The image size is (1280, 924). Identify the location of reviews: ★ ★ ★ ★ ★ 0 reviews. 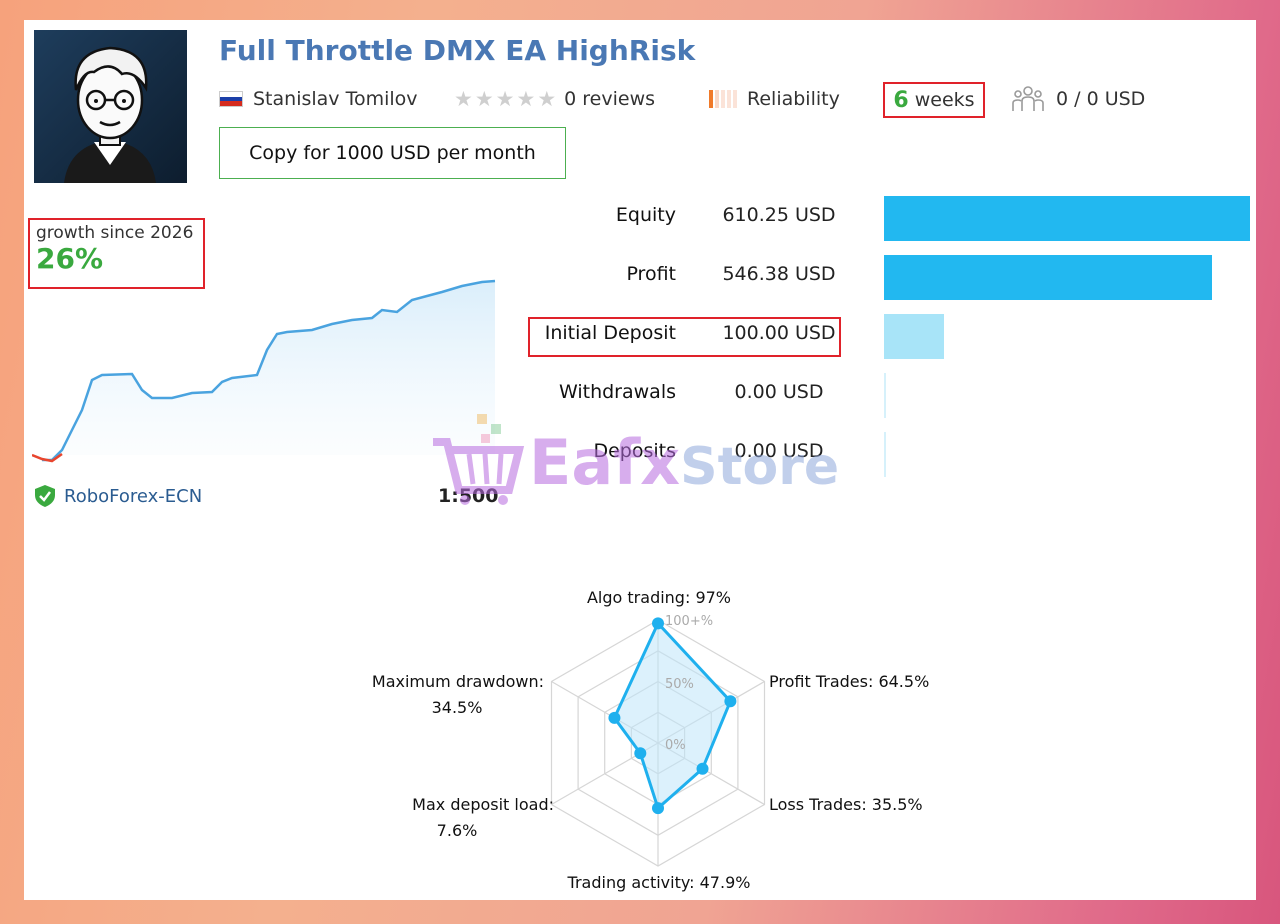
(554, 99).